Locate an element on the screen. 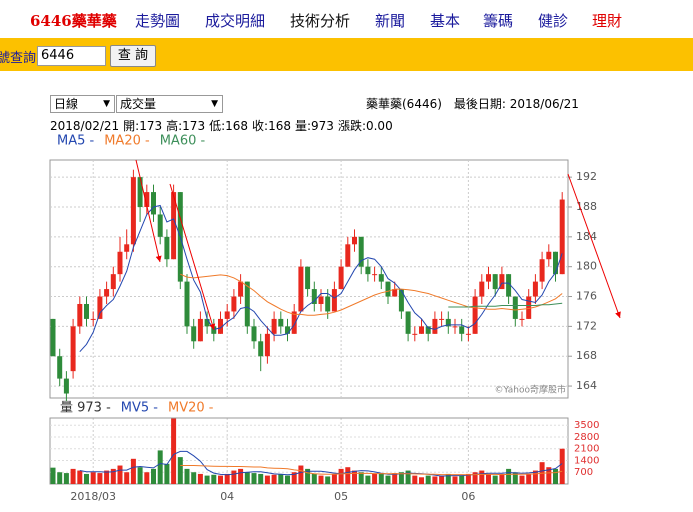  y-tick-label: 172 is located at coordinates (586, 325).